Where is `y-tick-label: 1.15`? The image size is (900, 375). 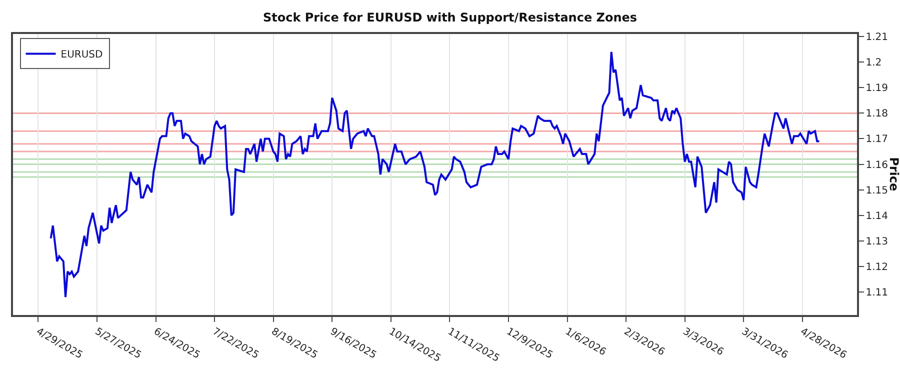 y-tick-label: 1.15 is located at coordinates (877, 190).